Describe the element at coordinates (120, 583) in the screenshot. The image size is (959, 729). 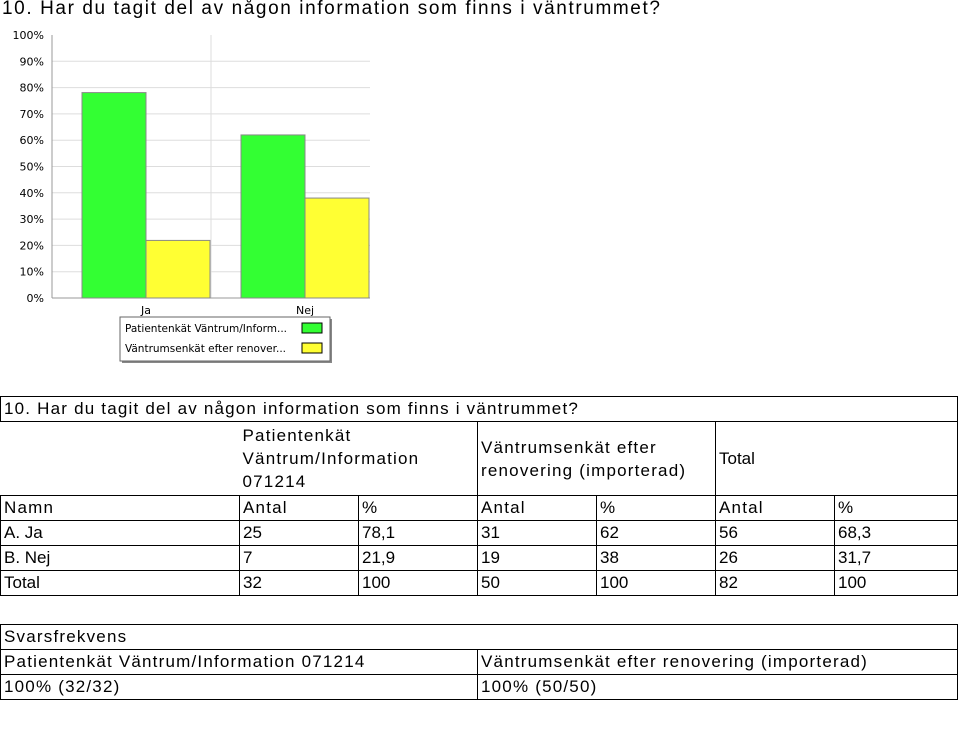
I see `table-cell: Total` at that location.